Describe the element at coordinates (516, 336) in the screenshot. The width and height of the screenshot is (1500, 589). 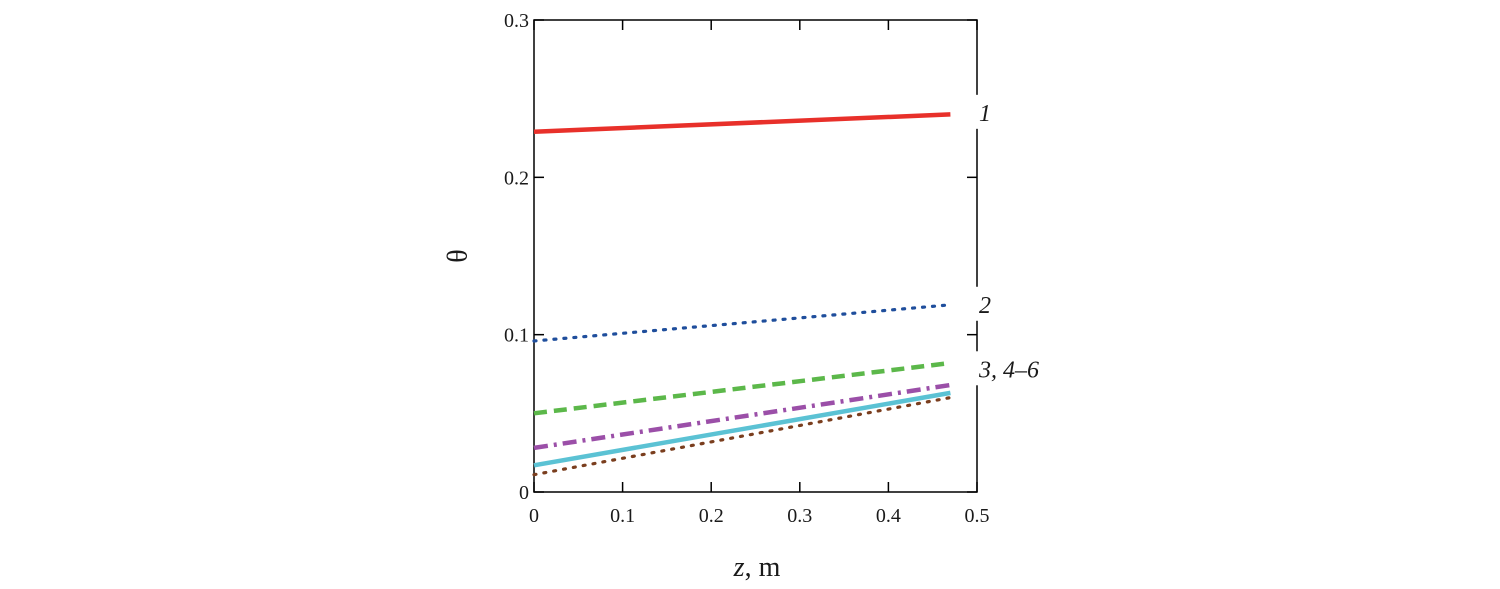
I see `y-tick-label: 0.1` at that location.